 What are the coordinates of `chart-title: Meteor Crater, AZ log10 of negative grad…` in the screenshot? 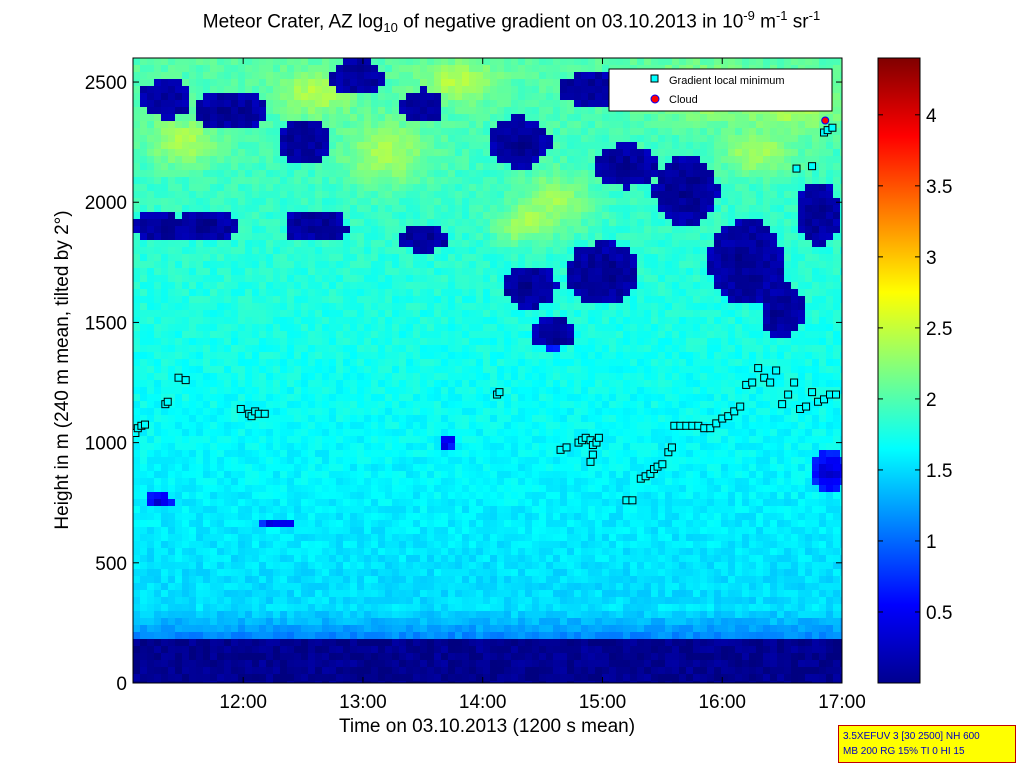 It's located at (511, 22).